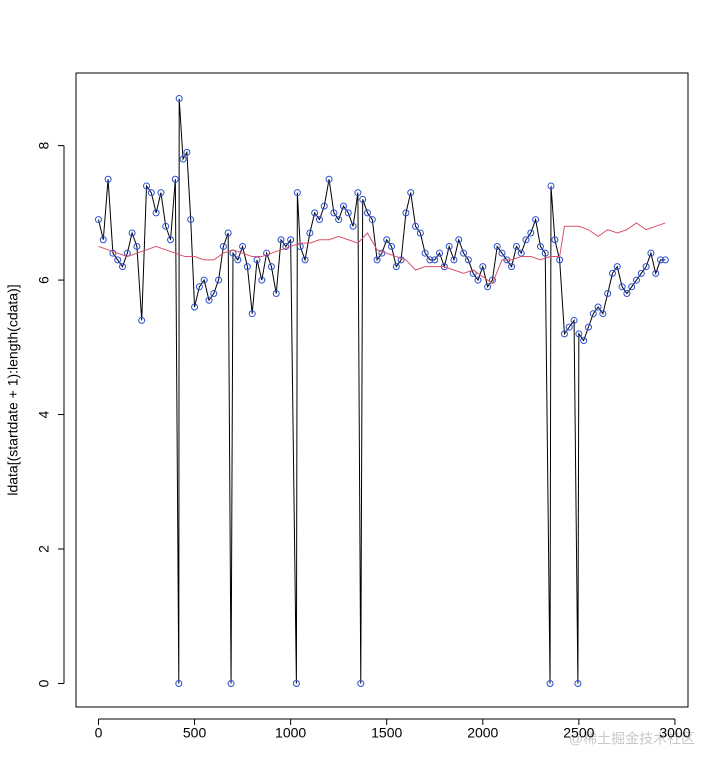 The height and width of the screenshot is (767, 714). Describe the element at coordinates (674, 733) in the screenshot. I see `x-tick-label: 3000` at that location.